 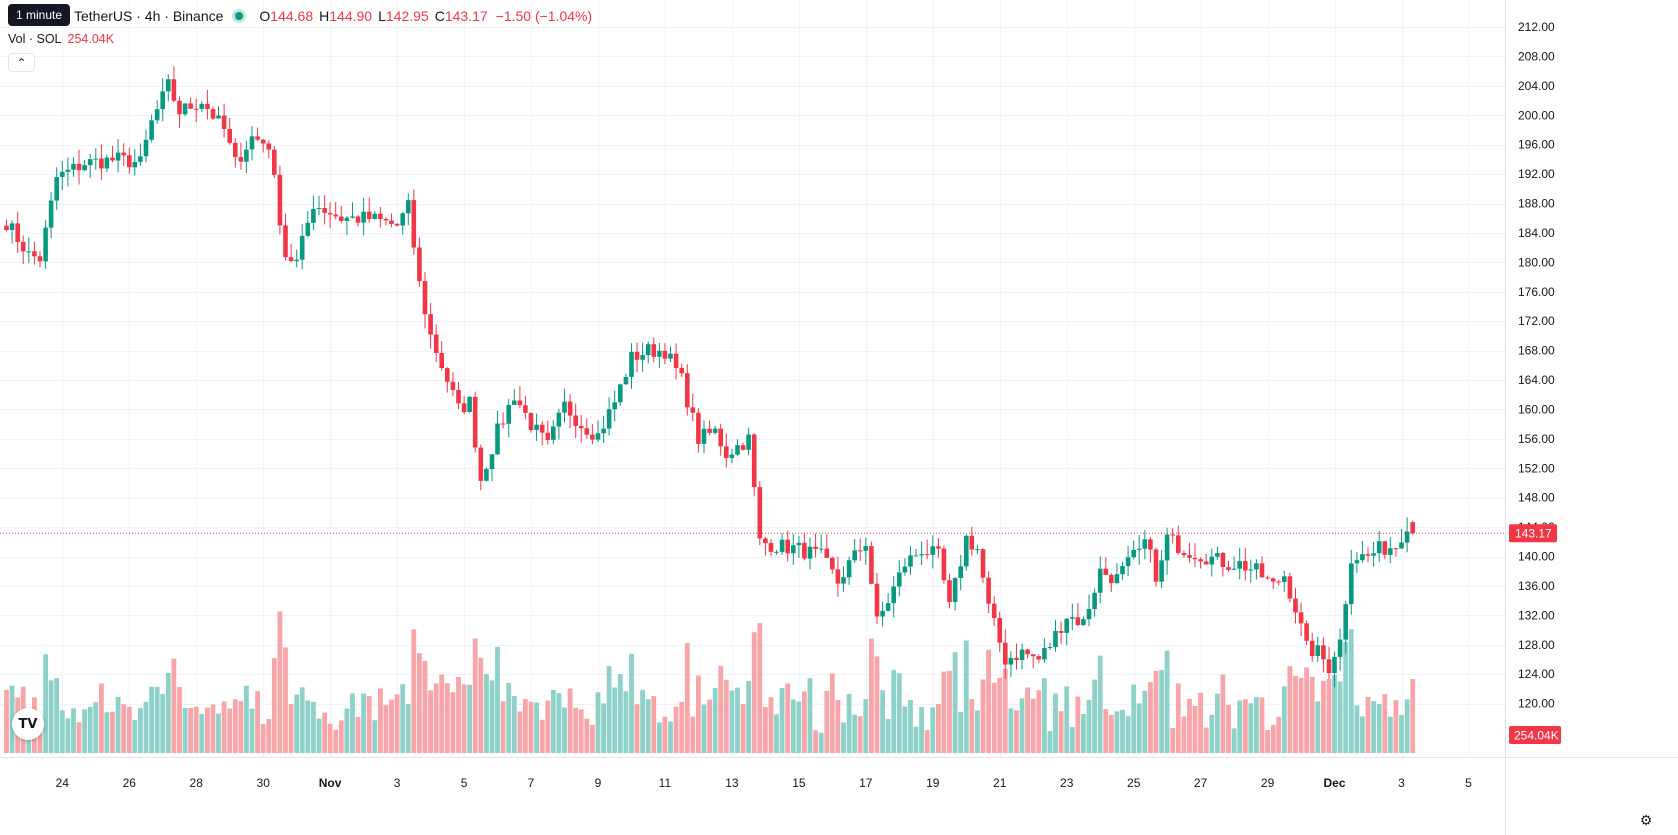 I want to click on high-value: 144.90, so click(x=351, y=16).